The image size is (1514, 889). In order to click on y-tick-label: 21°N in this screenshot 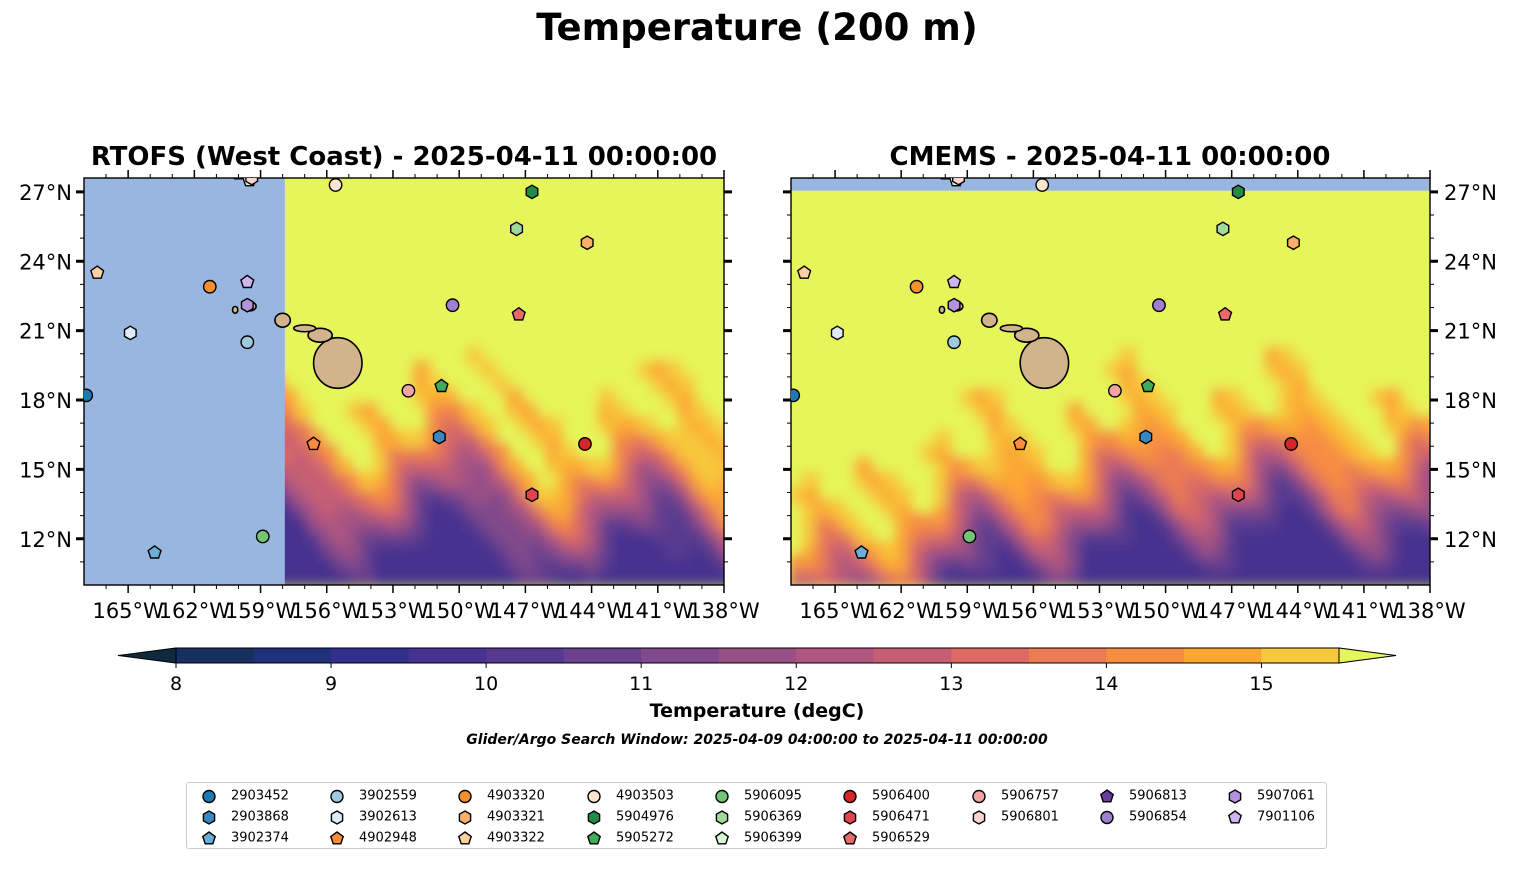, I will do `click(1470, 332)`.